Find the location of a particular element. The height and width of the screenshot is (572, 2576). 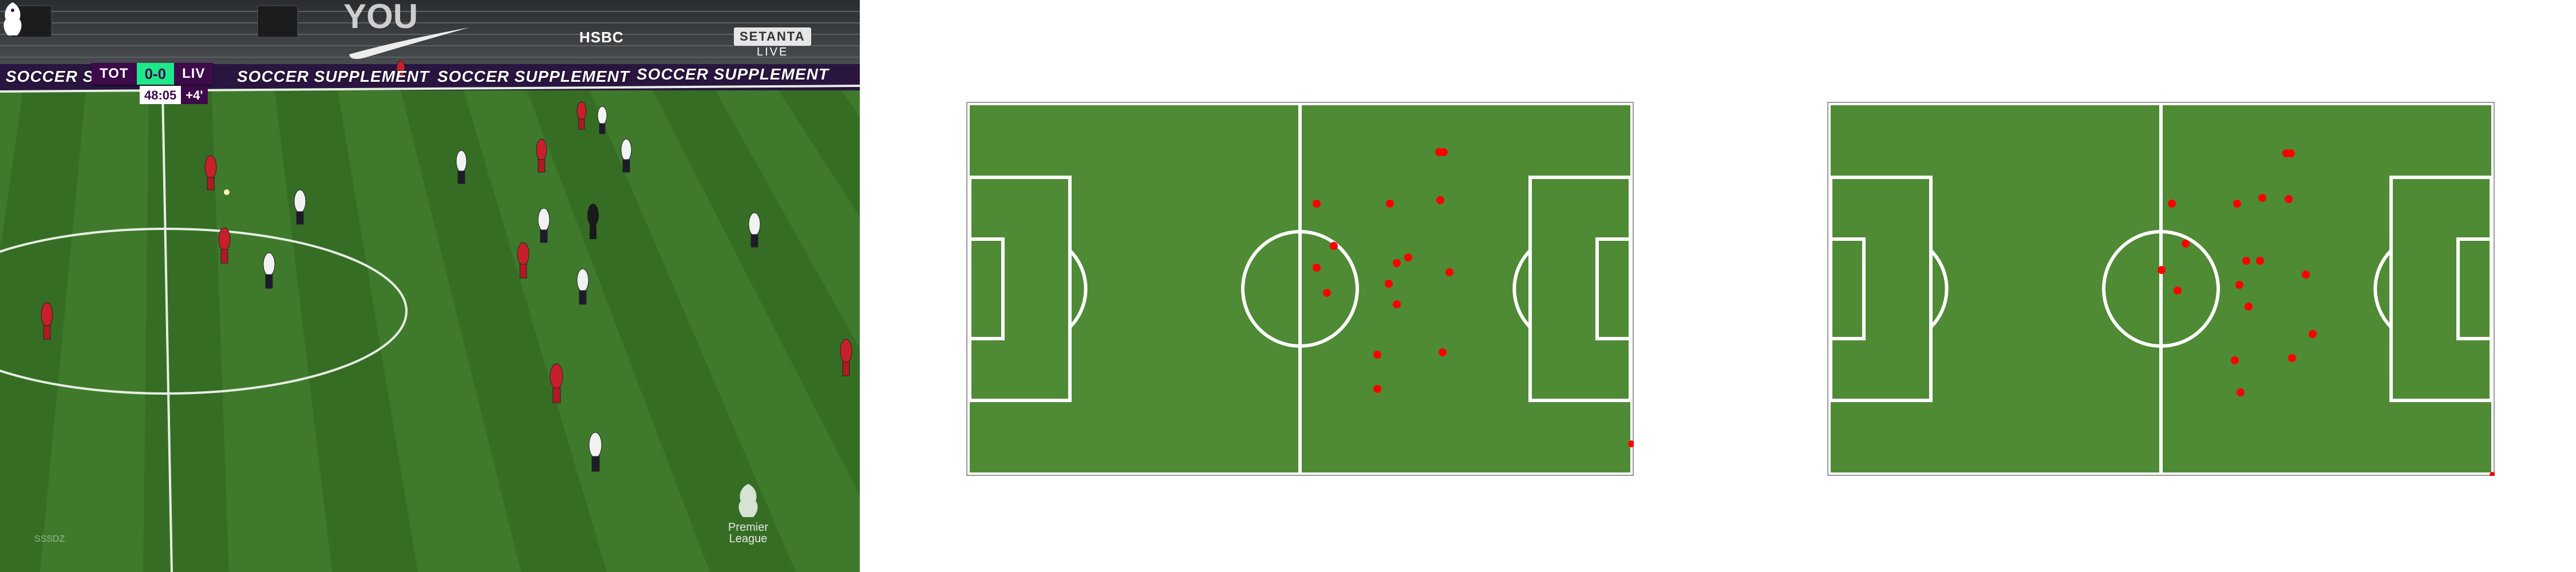

away-team-label: LIV is located at coordinates (194, 74).